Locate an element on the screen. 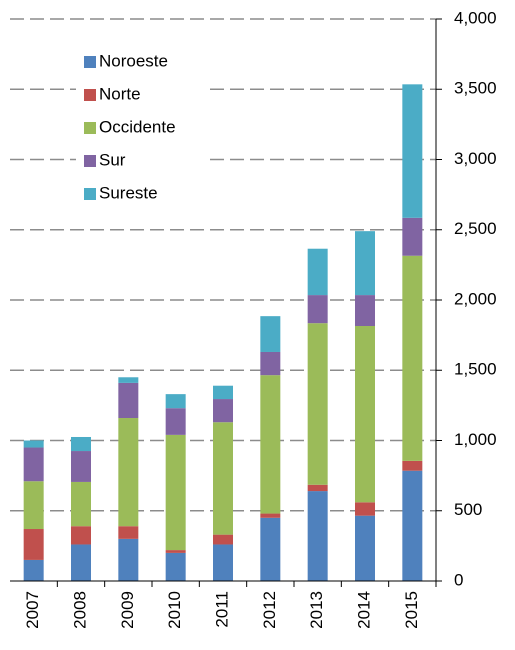 The width and height of the screenshot is (515, 650). x-tick-label: 2015 is located at coordinates (411, 610).